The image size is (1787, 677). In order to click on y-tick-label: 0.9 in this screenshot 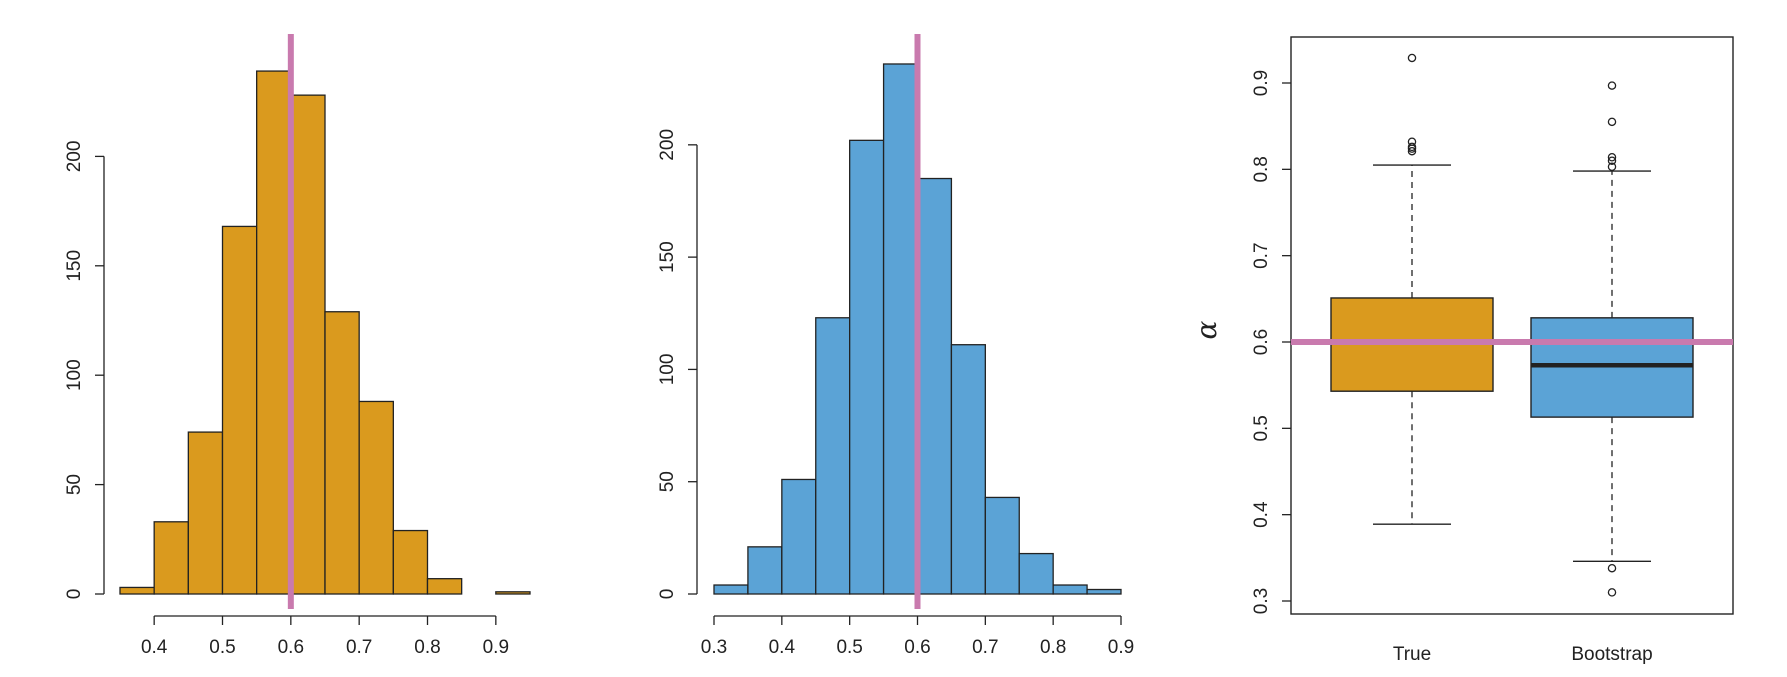, I will do `click(1261, 83)`.